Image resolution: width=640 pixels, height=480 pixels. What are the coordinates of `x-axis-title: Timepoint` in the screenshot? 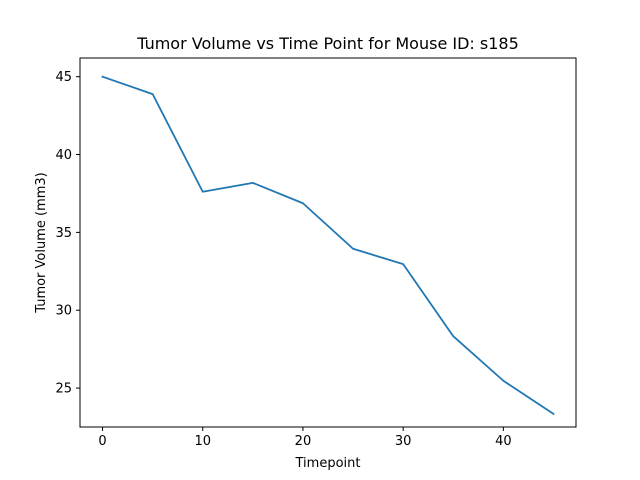 It's located at (328, 463).